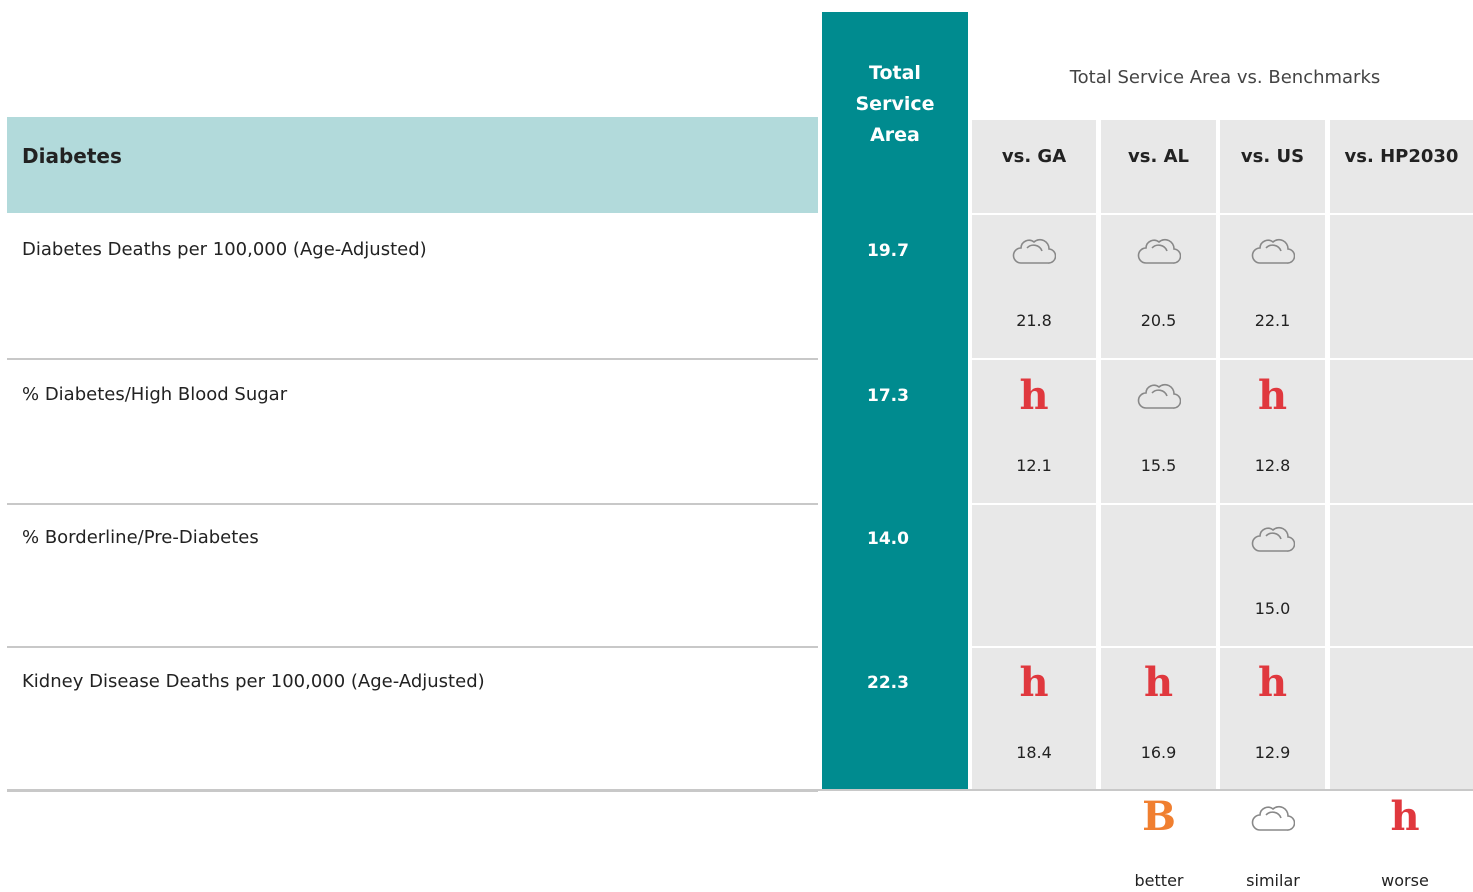 The image size is (1473, 892). What do you see at coordinates (1034, 320) in the screenshot?
I see `benchmark-value: 21.8` at bounding box center [1034, 320].